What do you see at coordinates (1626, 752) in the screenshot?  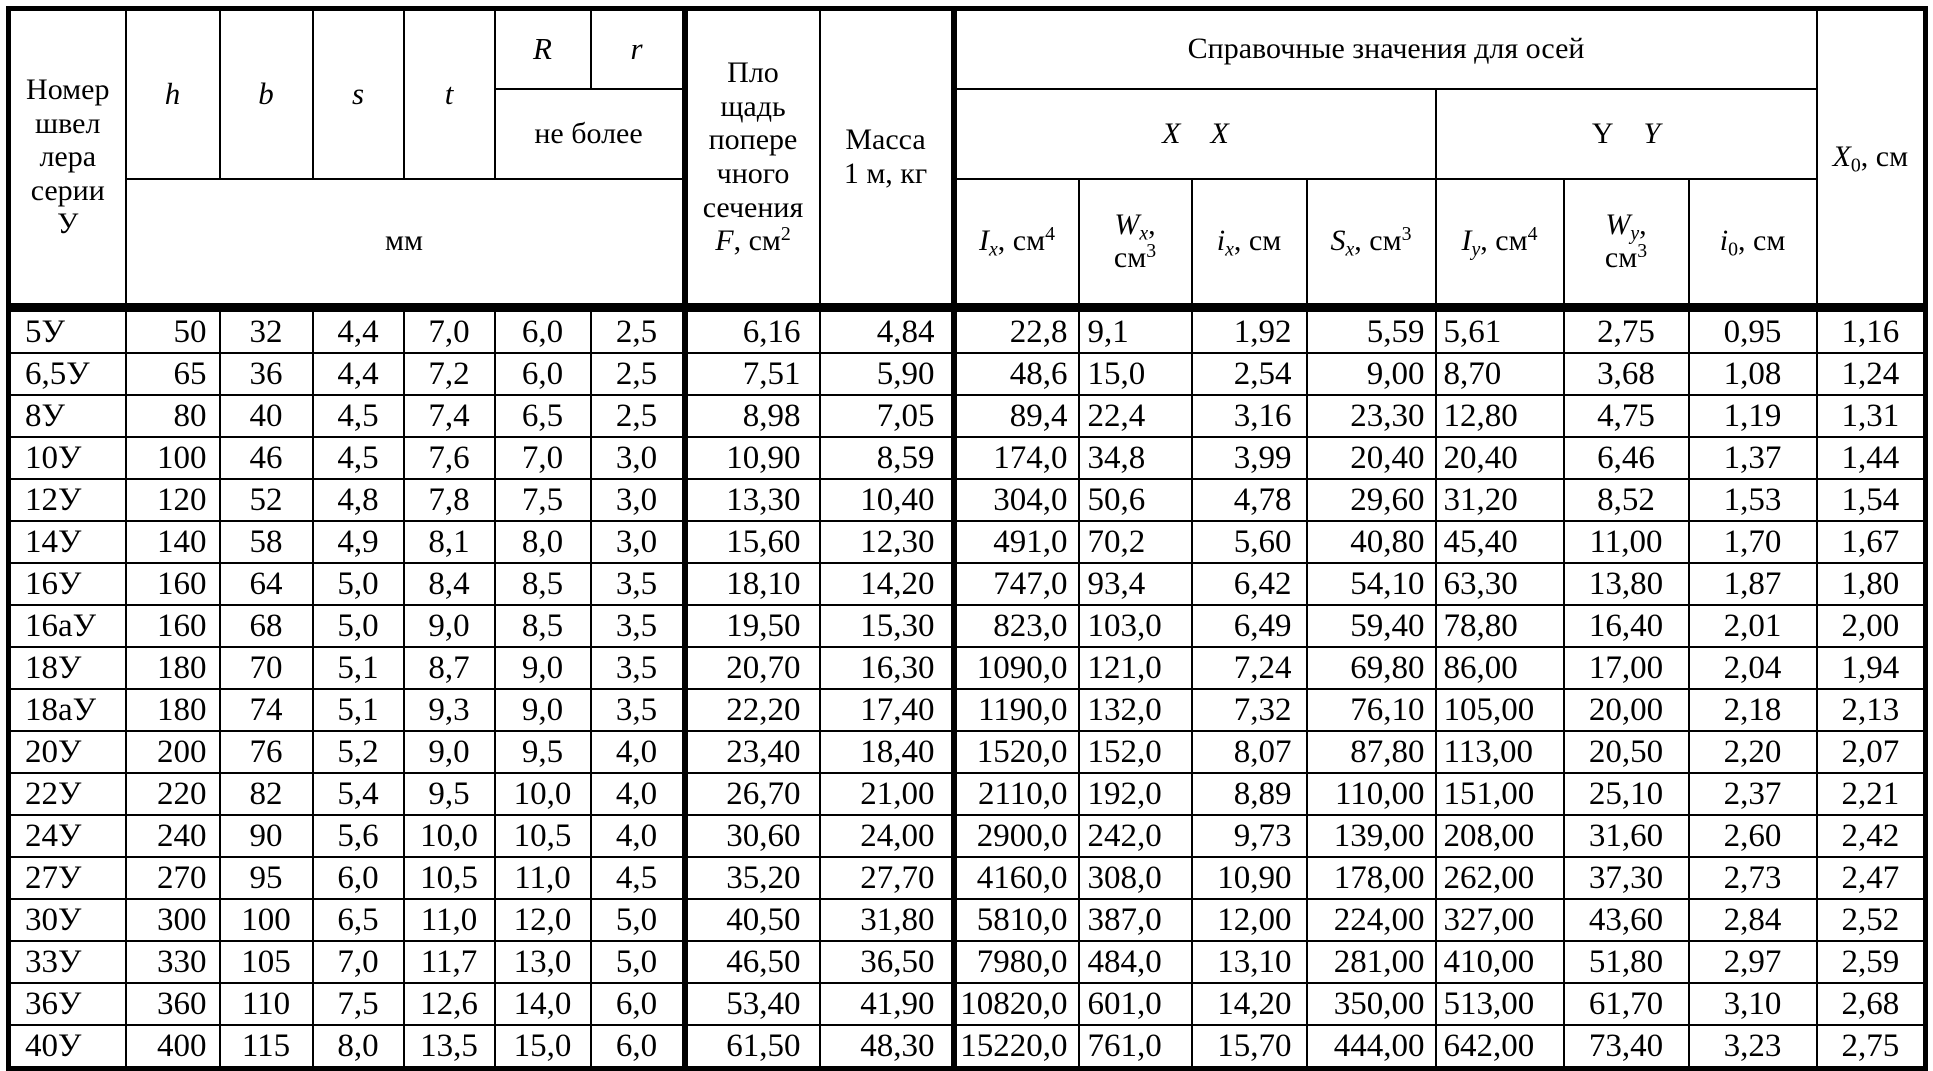 I see `cell-Wy: 20,50` at bounding box center [1626, 752].